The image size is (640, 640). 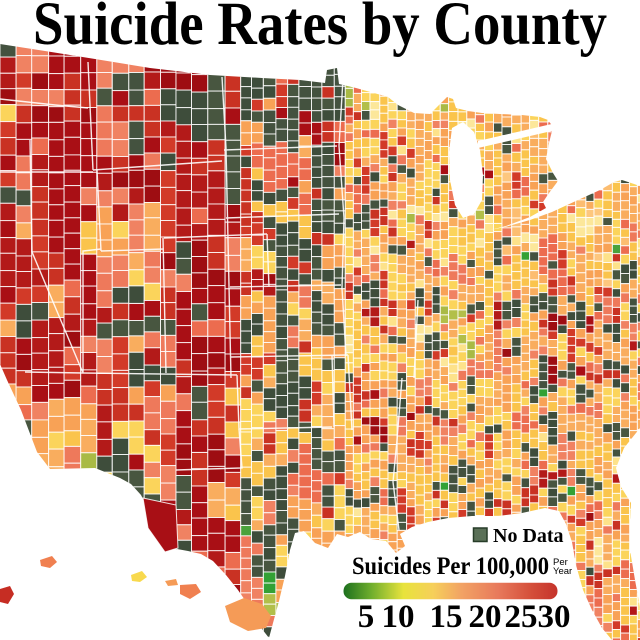 I want to click on svg-text: 15, so click(x=446, y=617).